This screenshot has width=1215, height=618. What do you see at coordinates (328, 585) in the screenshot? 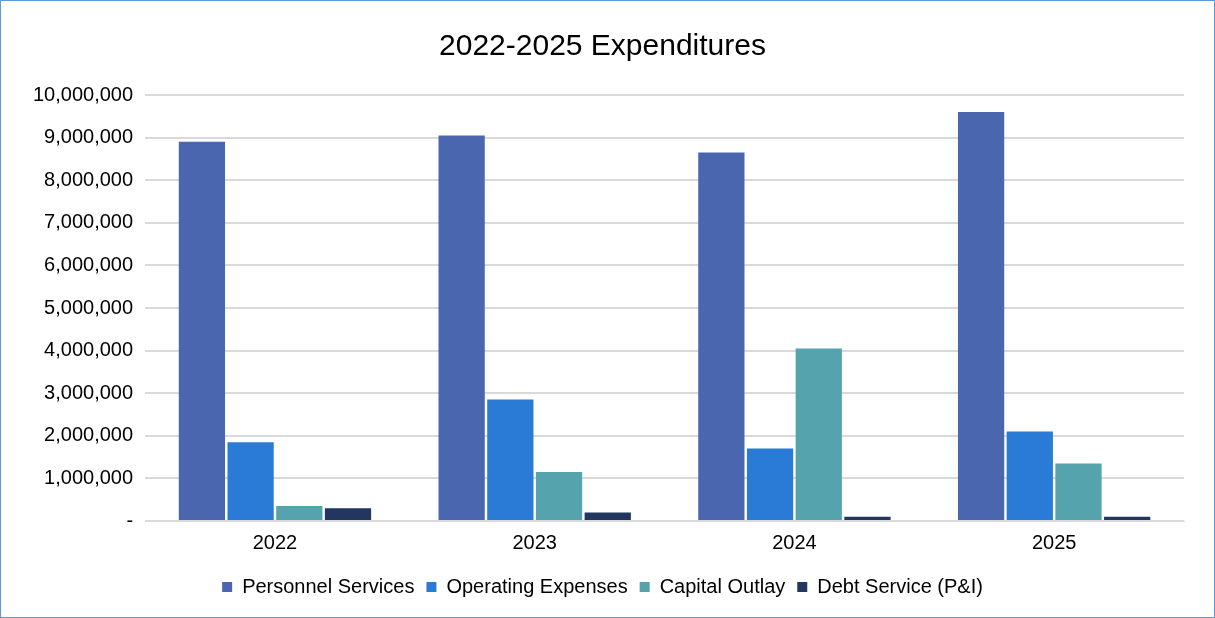
I see `legend-label: Personnel Services` at bounding box center [328, 585].